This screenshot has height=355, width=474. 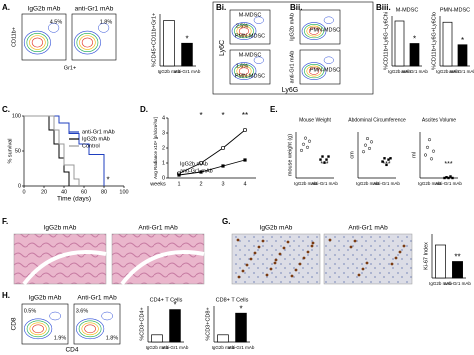 I want to click on legend-label: anti-Gr1 mAb, so click(x=196, y=171).